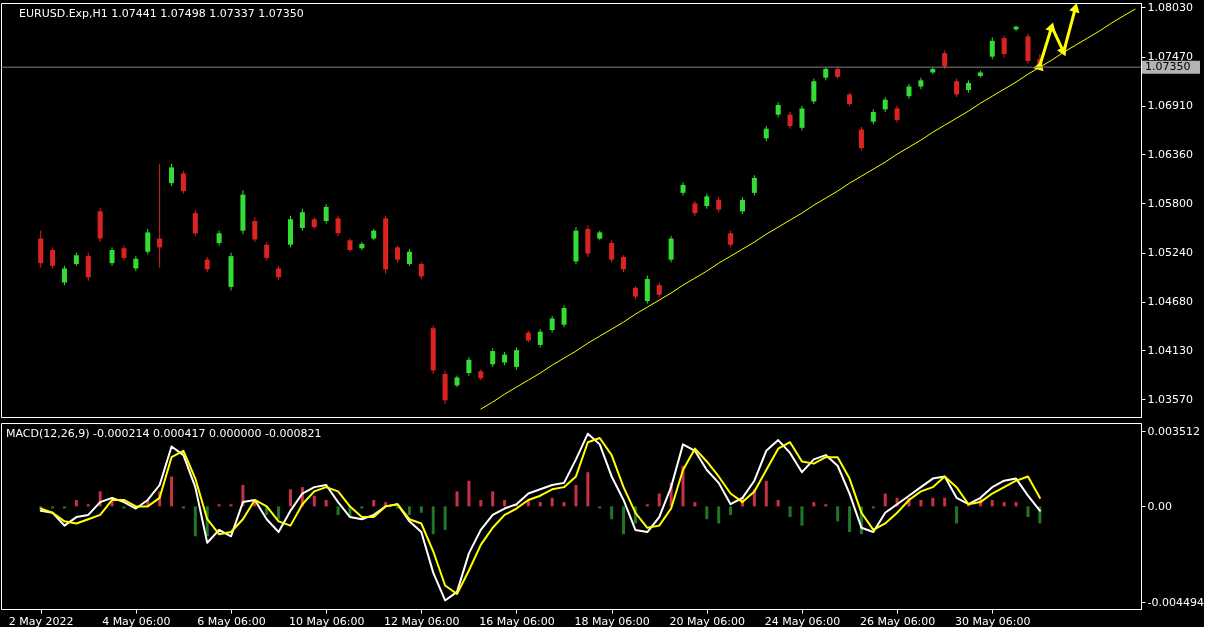 Image resolution: width=1205 pixels, height=628 pixels. What do you see at coordinates (993, 621) in the screenshot?
I see `x-tick-label: 30 May 06:00` at bounding box center [993, 621].